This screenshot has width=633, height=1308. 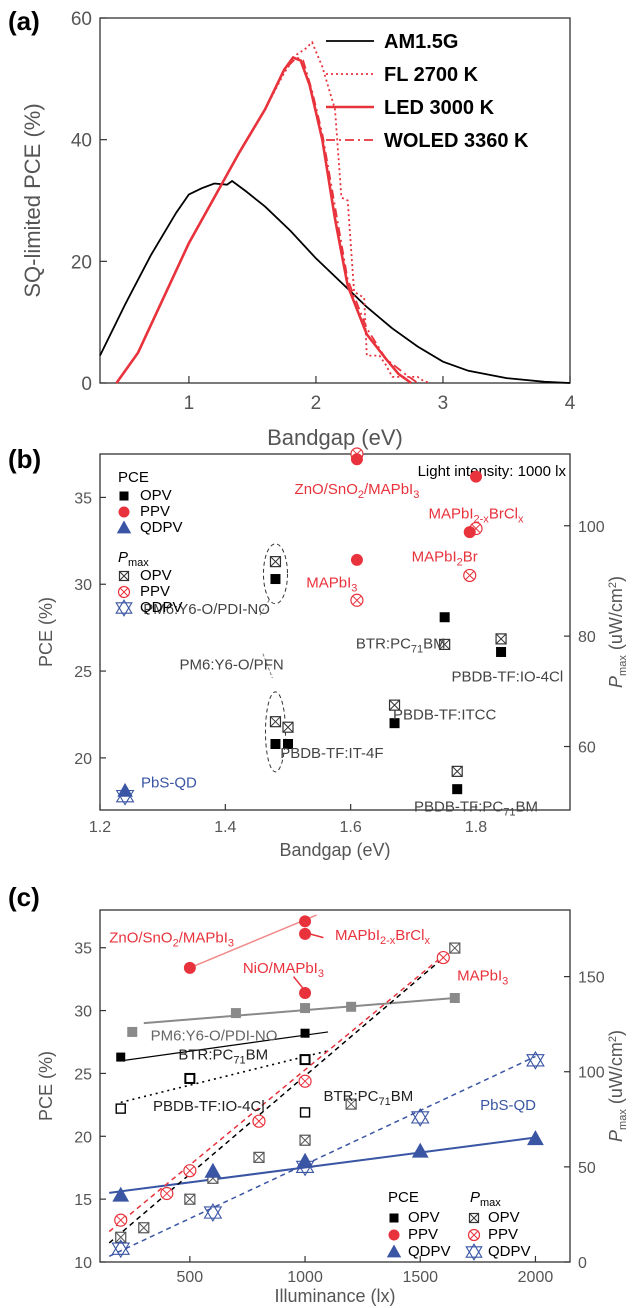 What do you see at coordinates (224, 1046) in the screenshot?
I see `trend-pdi` at bounding box center [224, 1046].